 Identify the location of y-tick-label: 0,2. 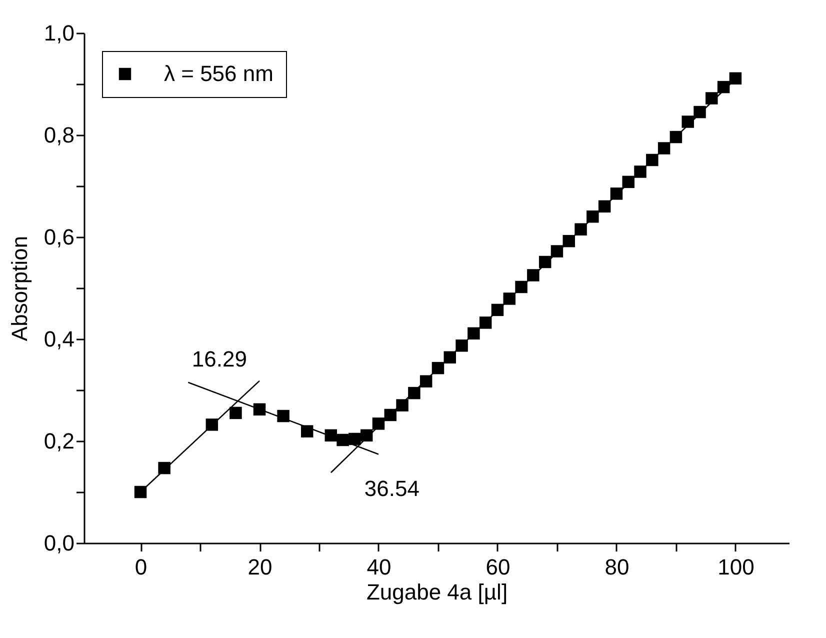
(59, 441).